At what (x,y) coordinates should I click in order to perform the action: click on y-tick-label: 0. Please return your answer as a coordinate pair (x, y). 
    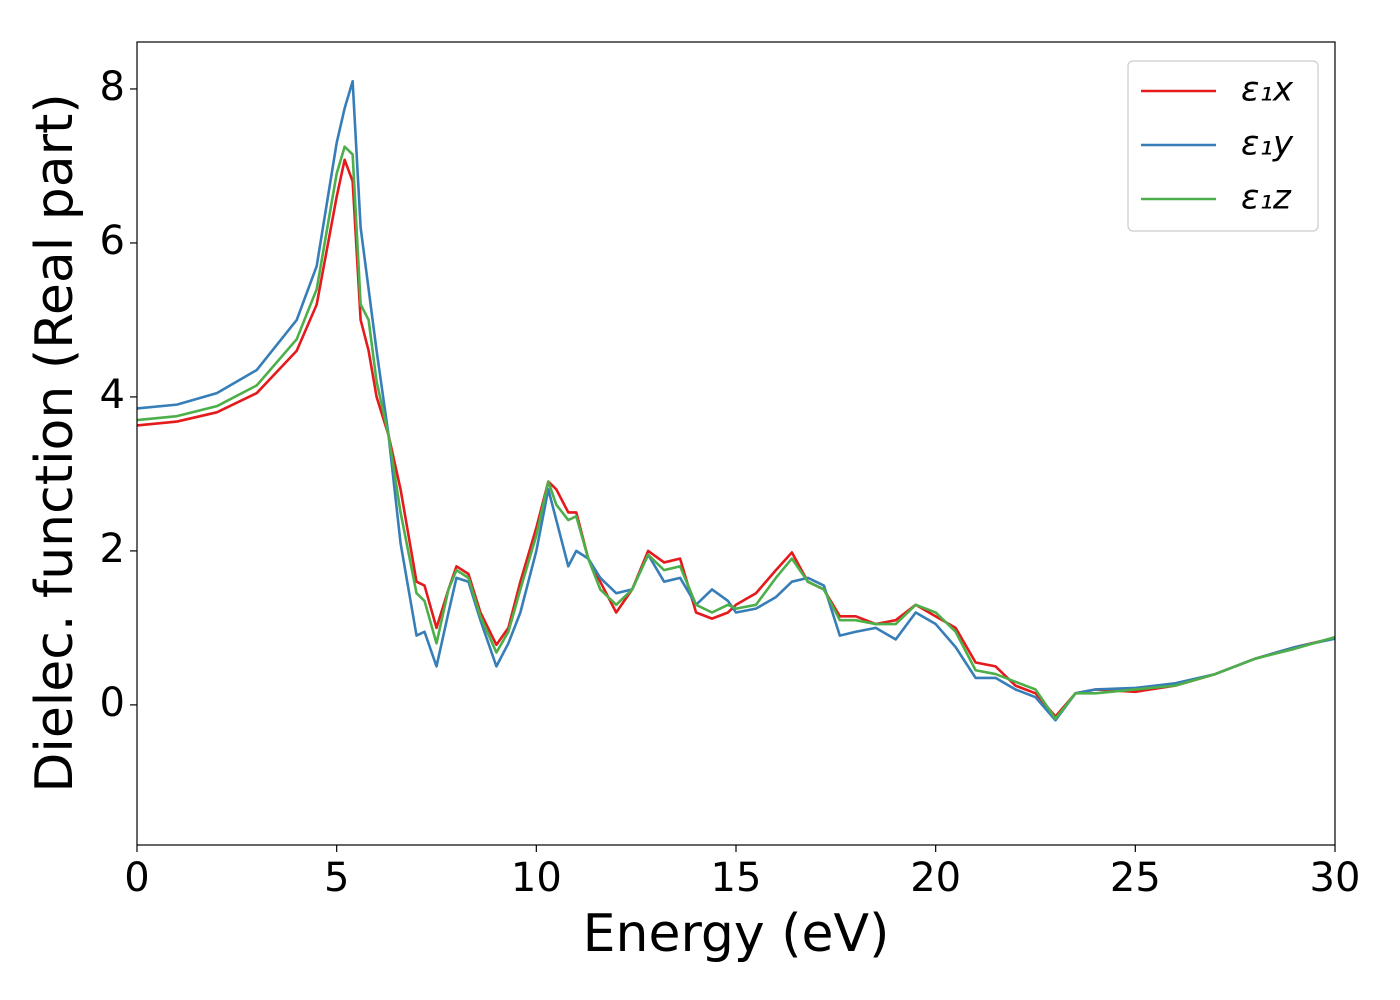
    Looking at the image, I should click on (112, 703).